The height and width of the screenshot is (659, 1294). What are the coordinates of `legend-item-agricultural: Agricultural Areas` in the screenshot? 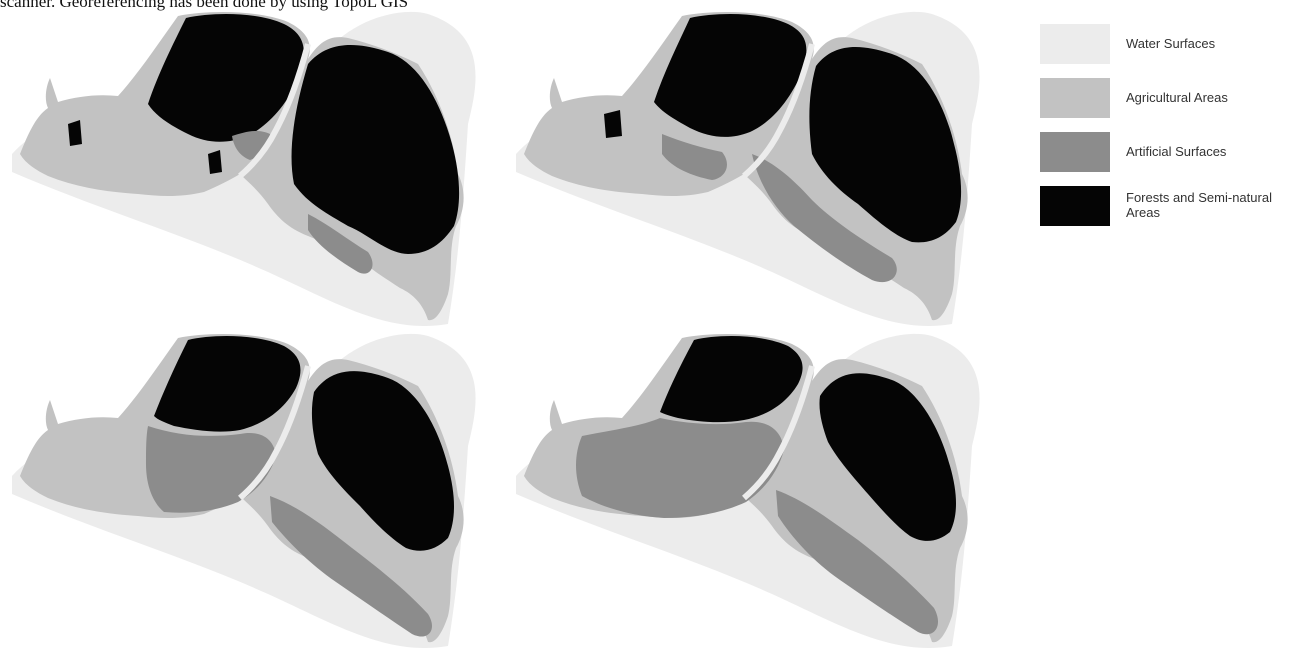 It's located at (1165, 101).